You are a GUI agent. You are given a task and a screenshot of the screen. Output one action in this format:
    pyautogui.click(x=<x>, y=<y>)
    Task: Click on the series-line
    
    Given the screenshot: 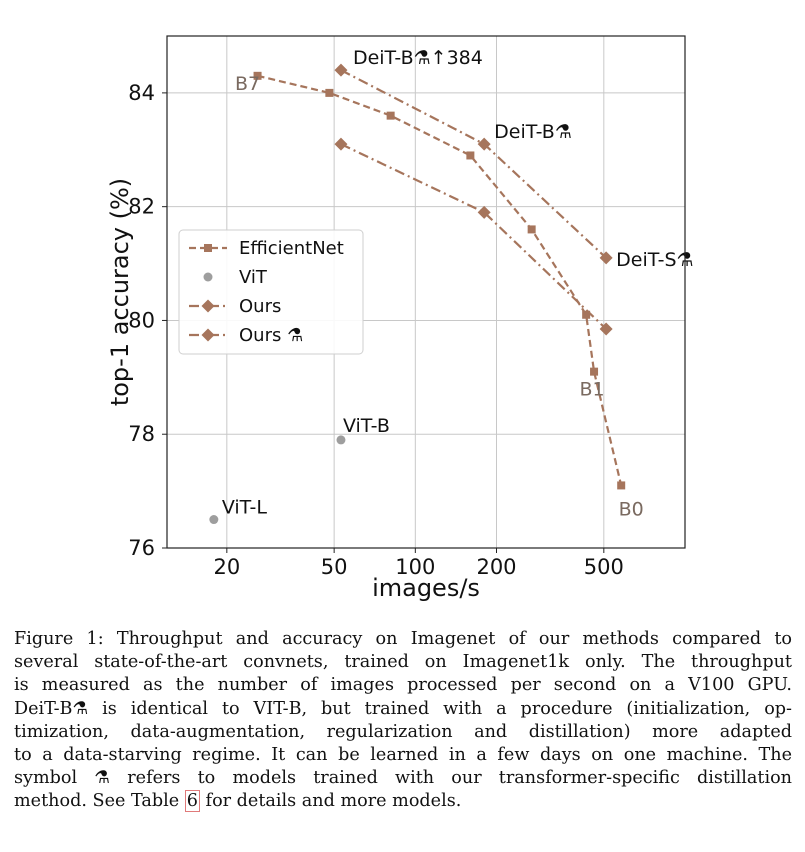 What is the action you would take?
    pyautogui.click(x=473, y=236)
    